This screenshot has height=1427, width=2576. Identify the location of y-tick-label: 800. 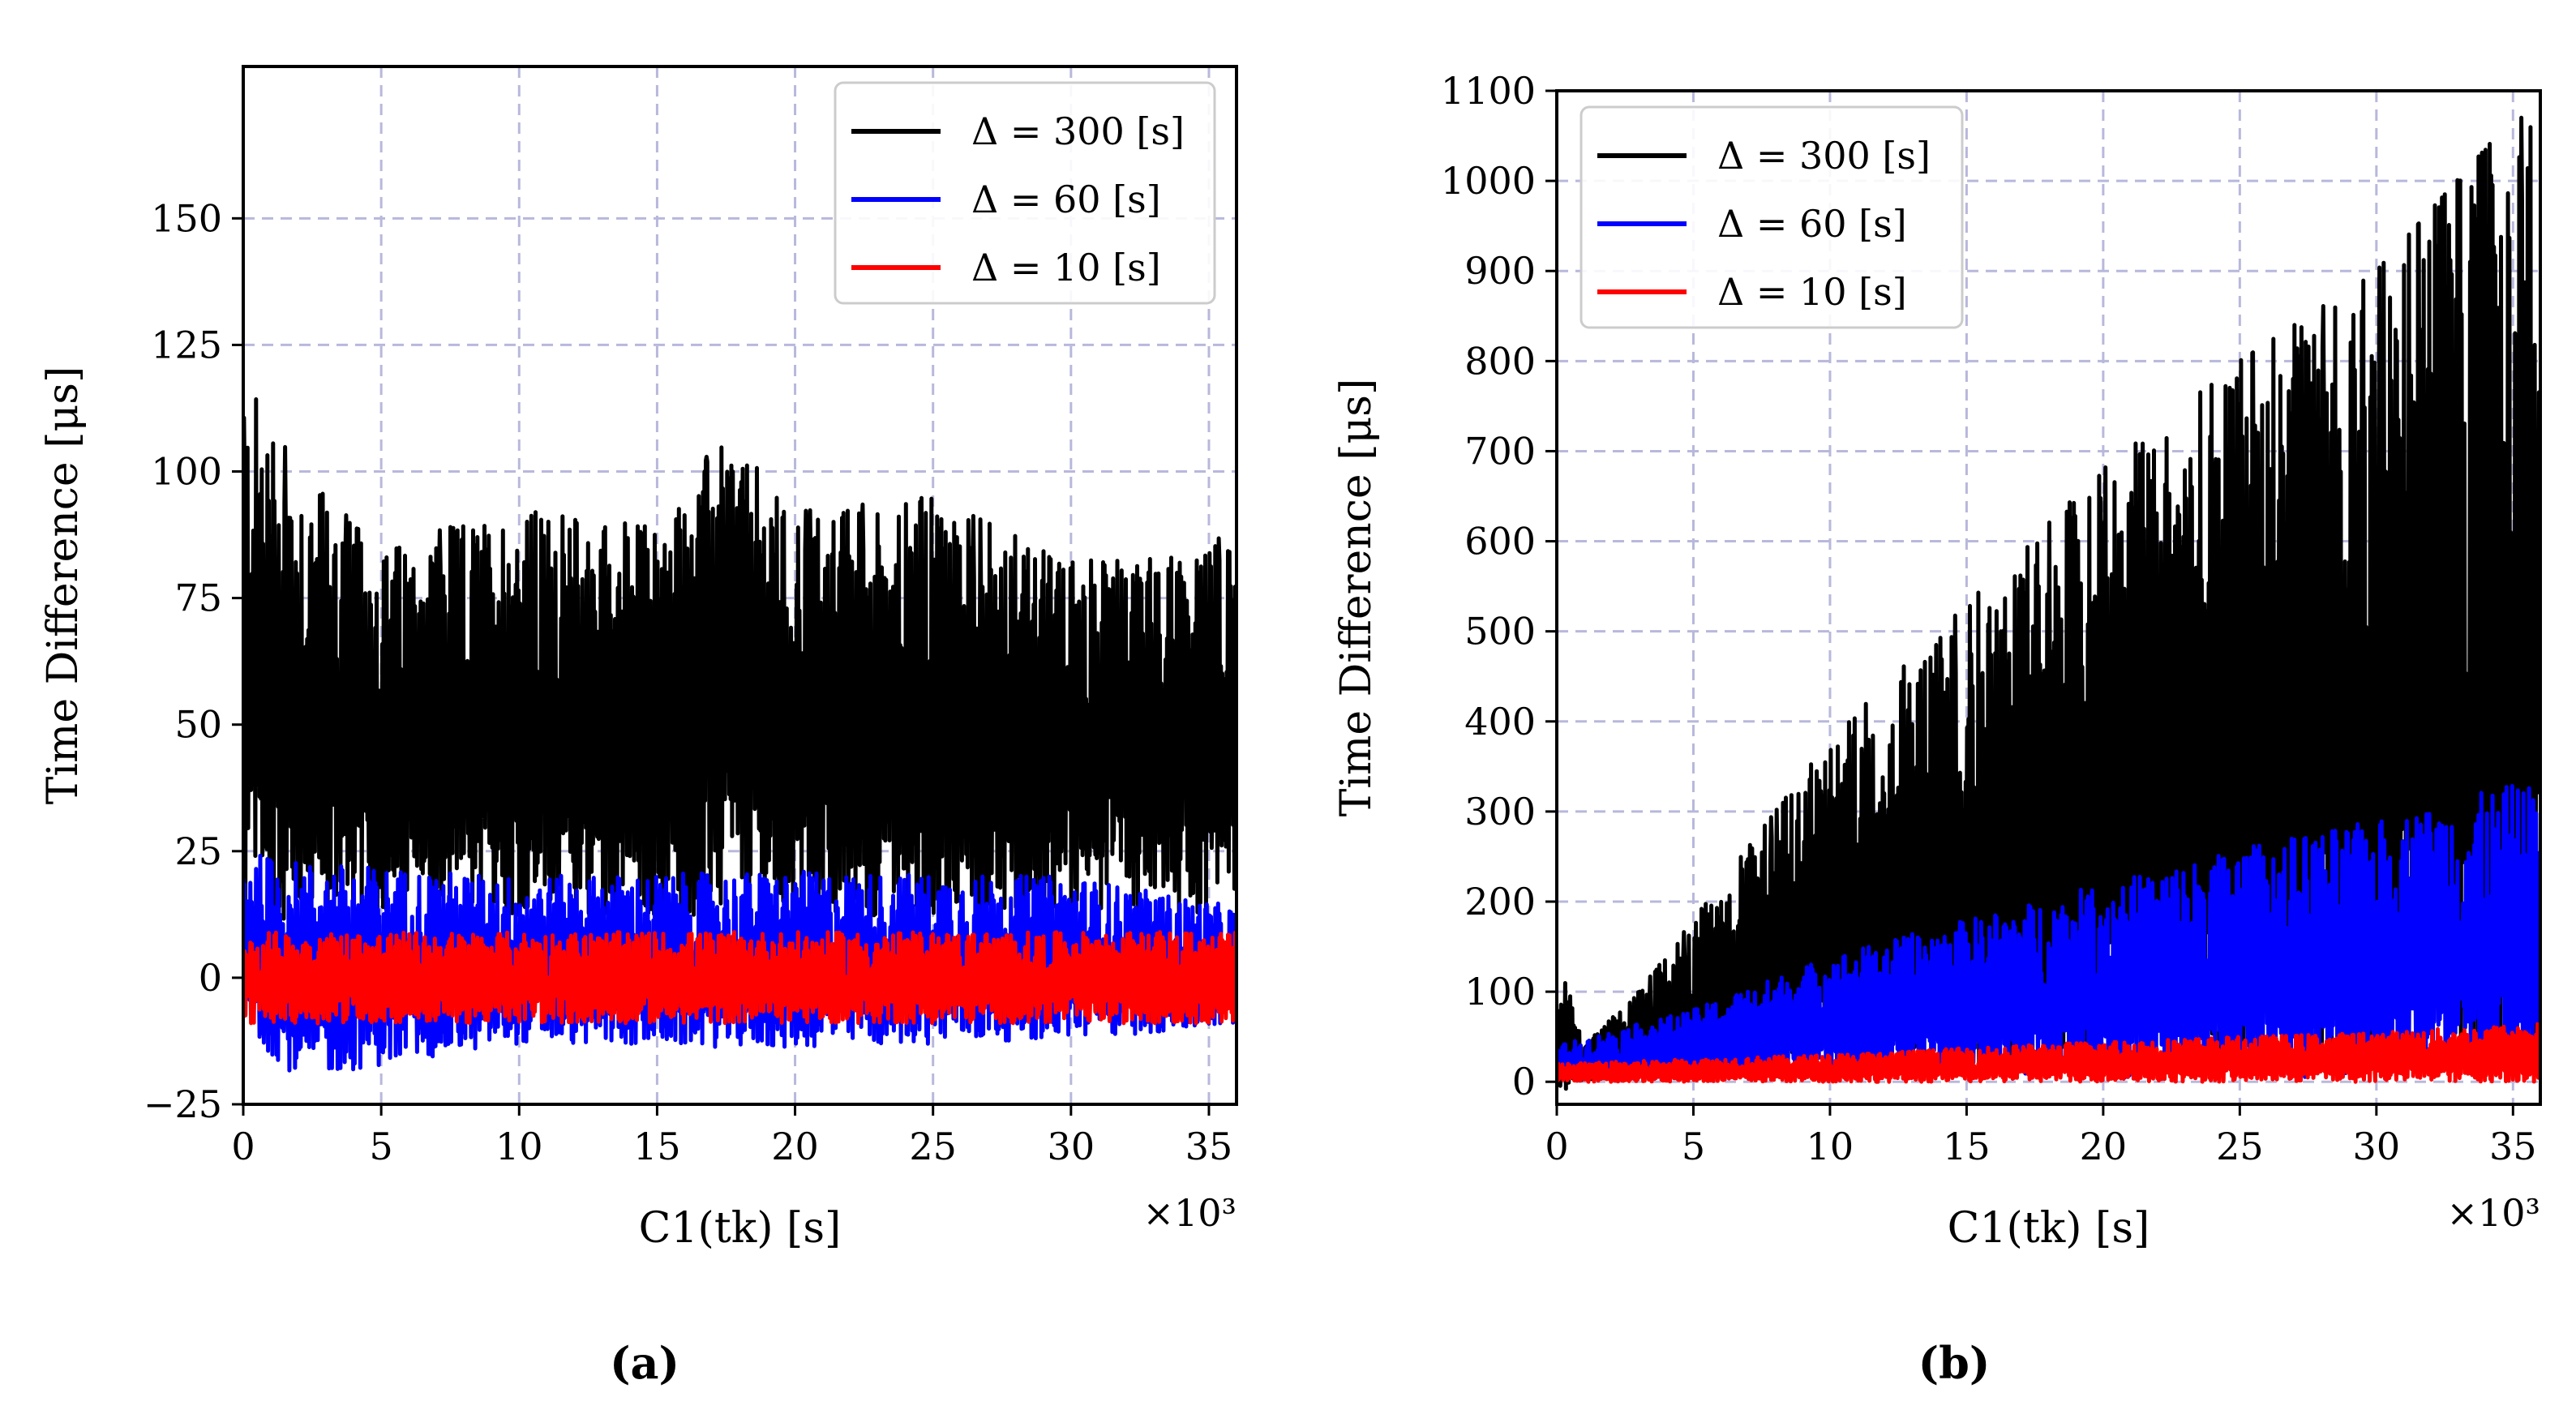
(1500, 361).